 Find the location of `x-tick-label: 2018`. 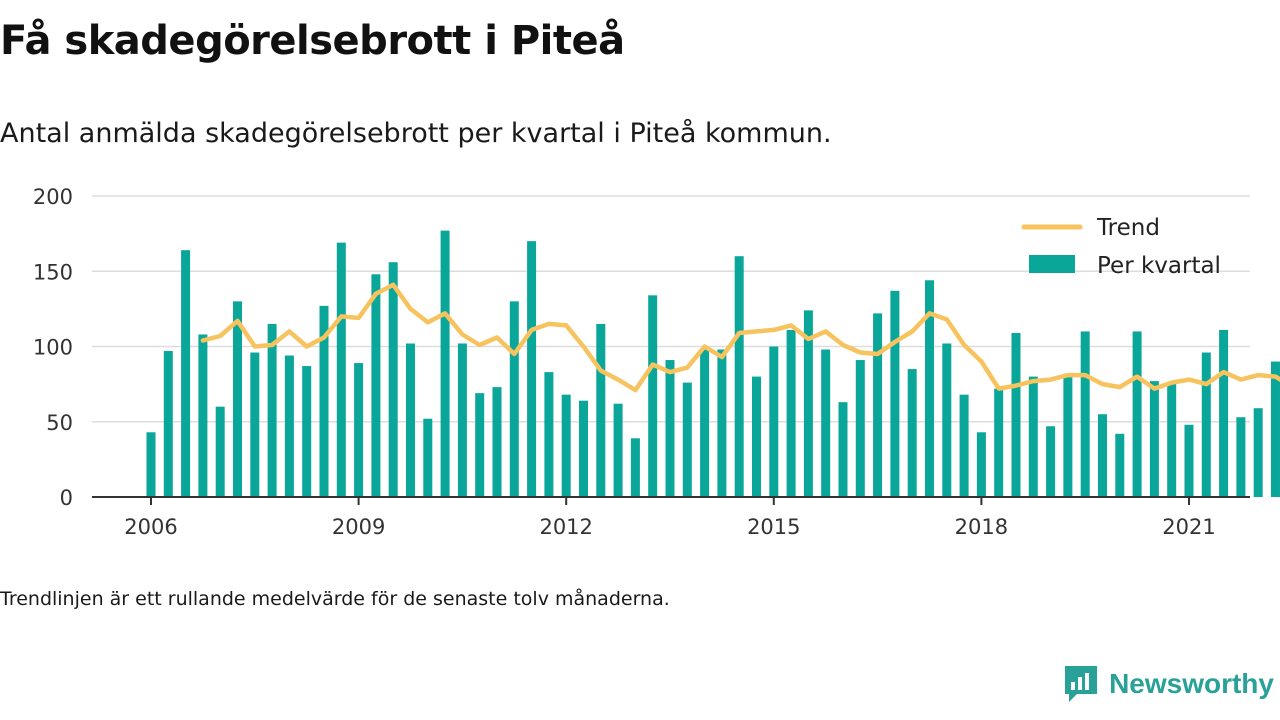

x-tick-label: 2018 is located at coordinates (981, 527).